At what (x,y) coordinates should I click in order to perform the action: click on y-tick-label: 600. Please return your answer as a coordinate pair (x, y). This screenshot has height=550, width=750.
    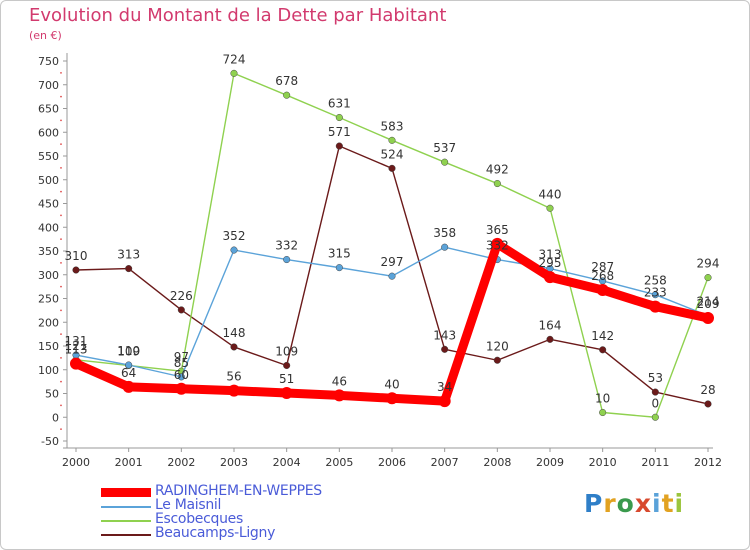
    Looking at the image, I should click on (48, 132).